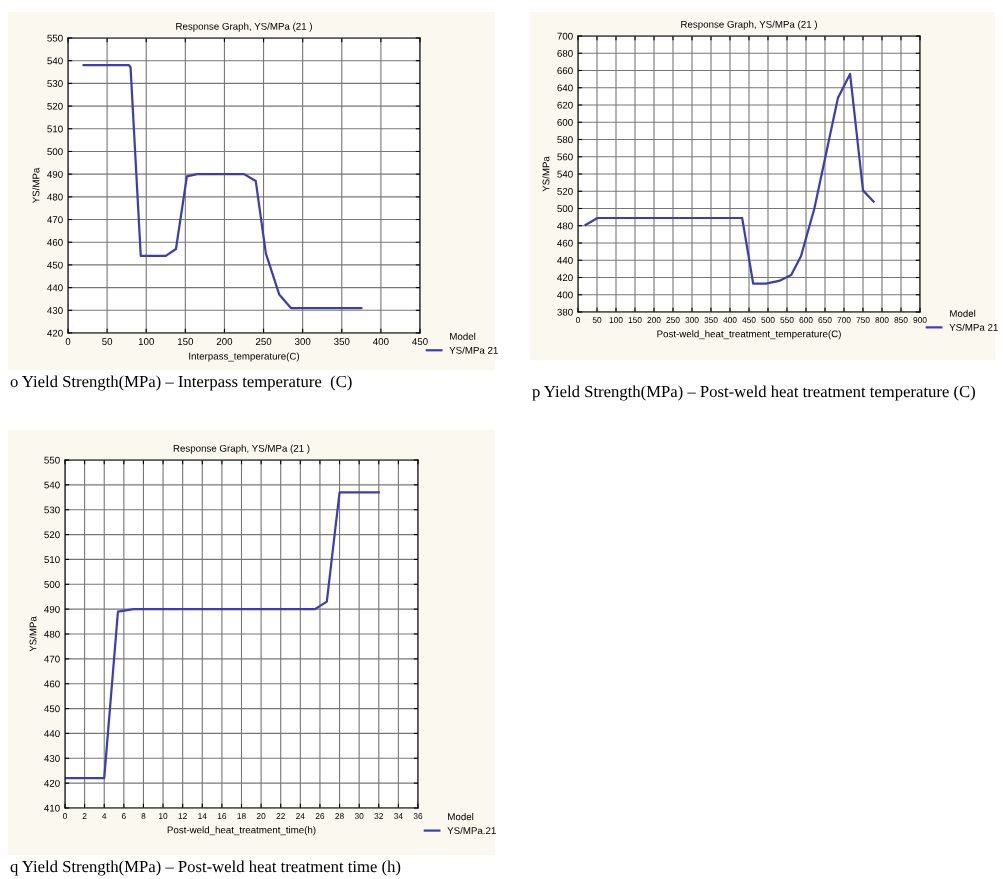 The image size is (1003, 879). I want to click on x-tick-label: 36, so click(418, 816).